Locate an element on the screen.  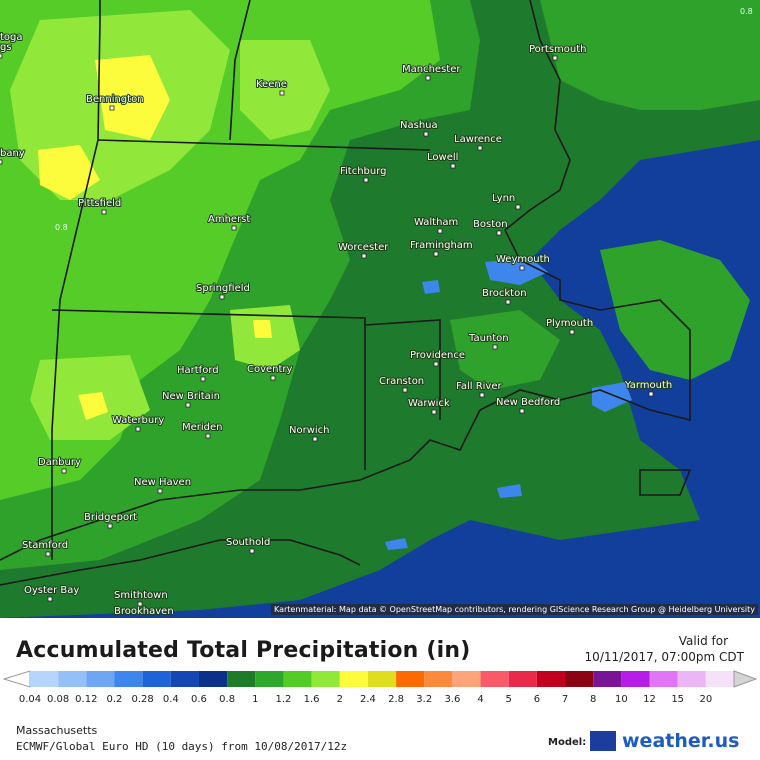
valid-time: 10/11/2017, 07:00pm CDT is located at coordinates (664, 657).